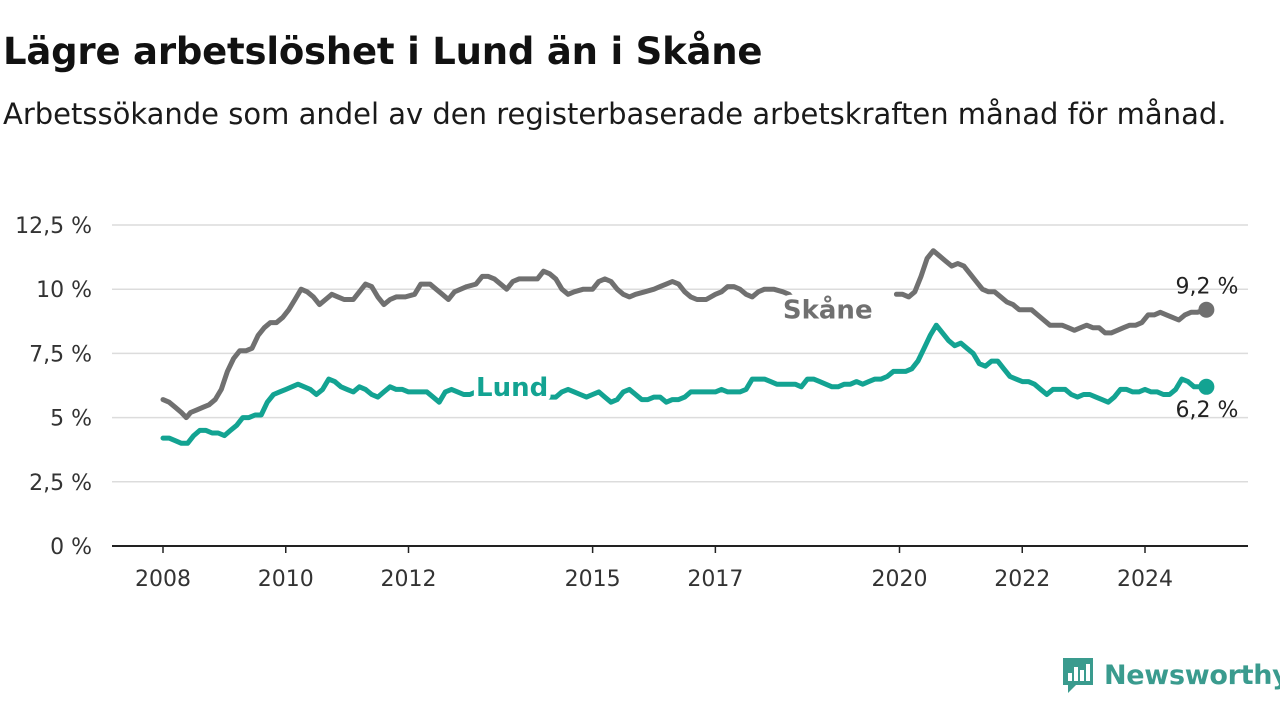 The height and width of the screenshot is (720, 1280). I want to click on brand-logo: Newsworthy, so click(1170, 675).